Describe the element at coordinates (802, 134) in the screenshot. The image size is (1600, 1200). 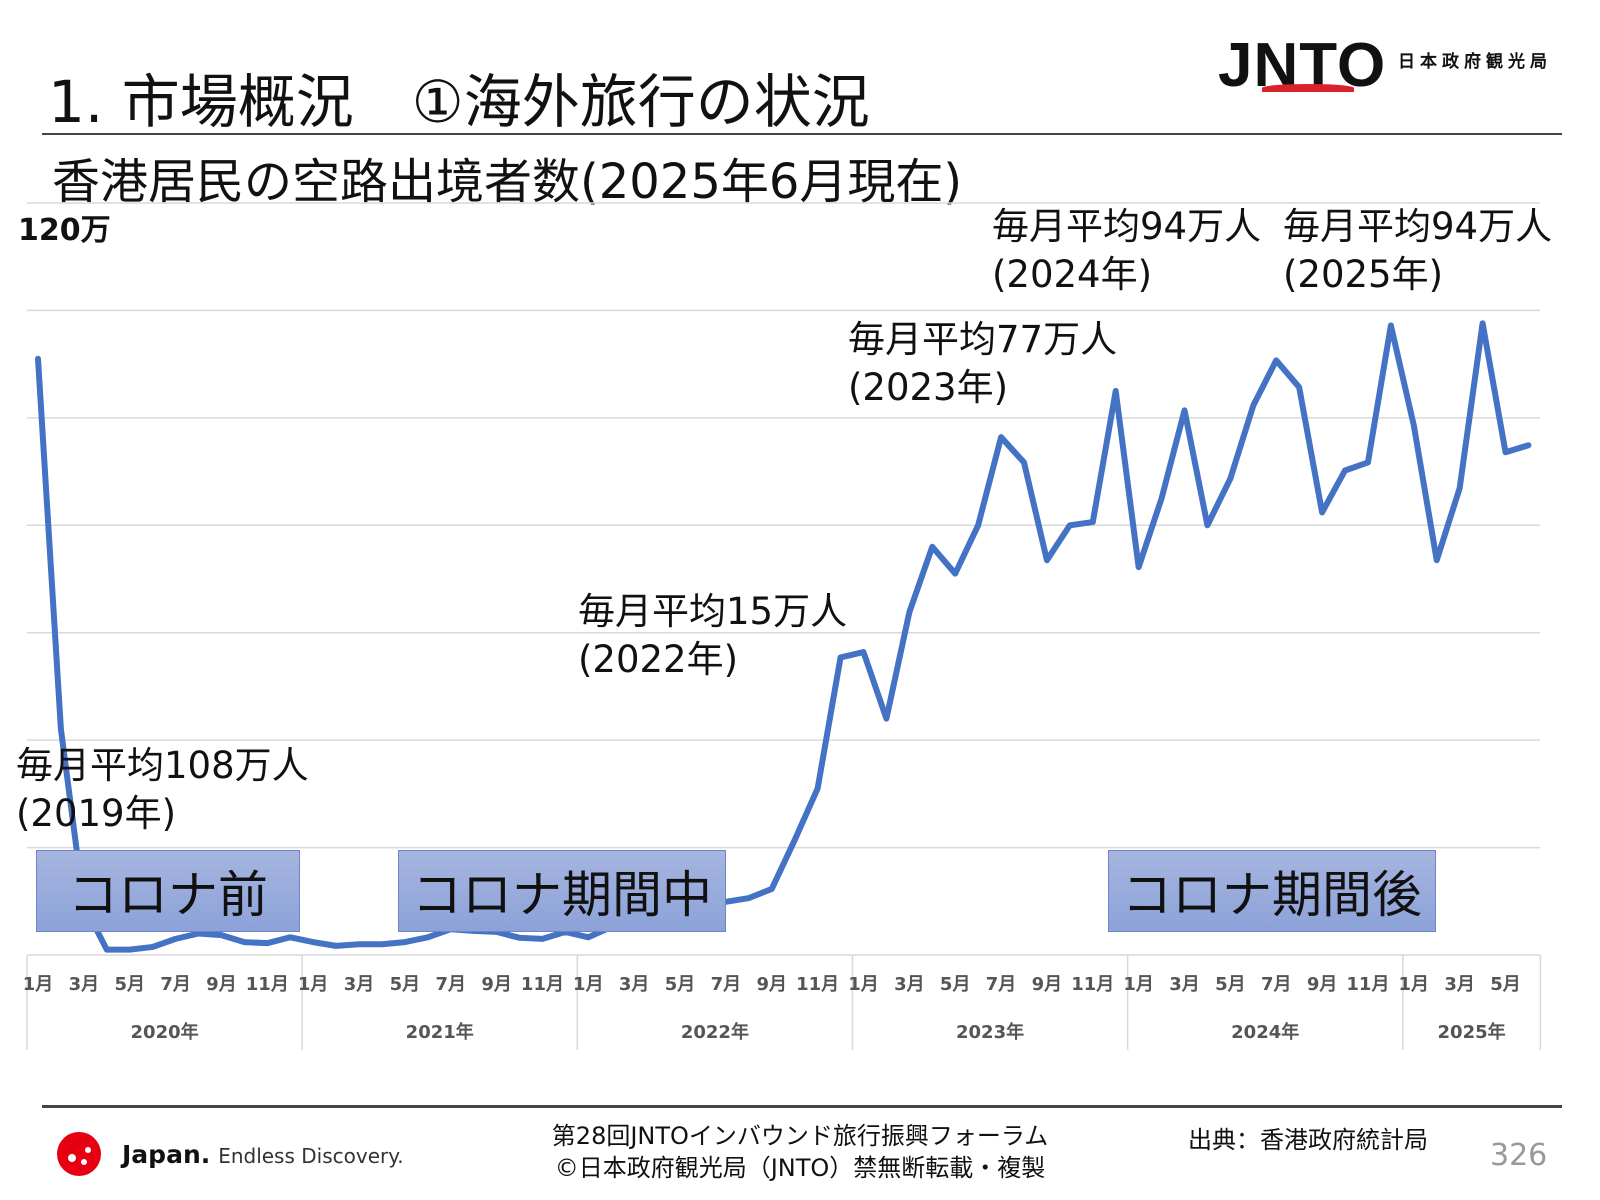
I see `header-divider` at that location.